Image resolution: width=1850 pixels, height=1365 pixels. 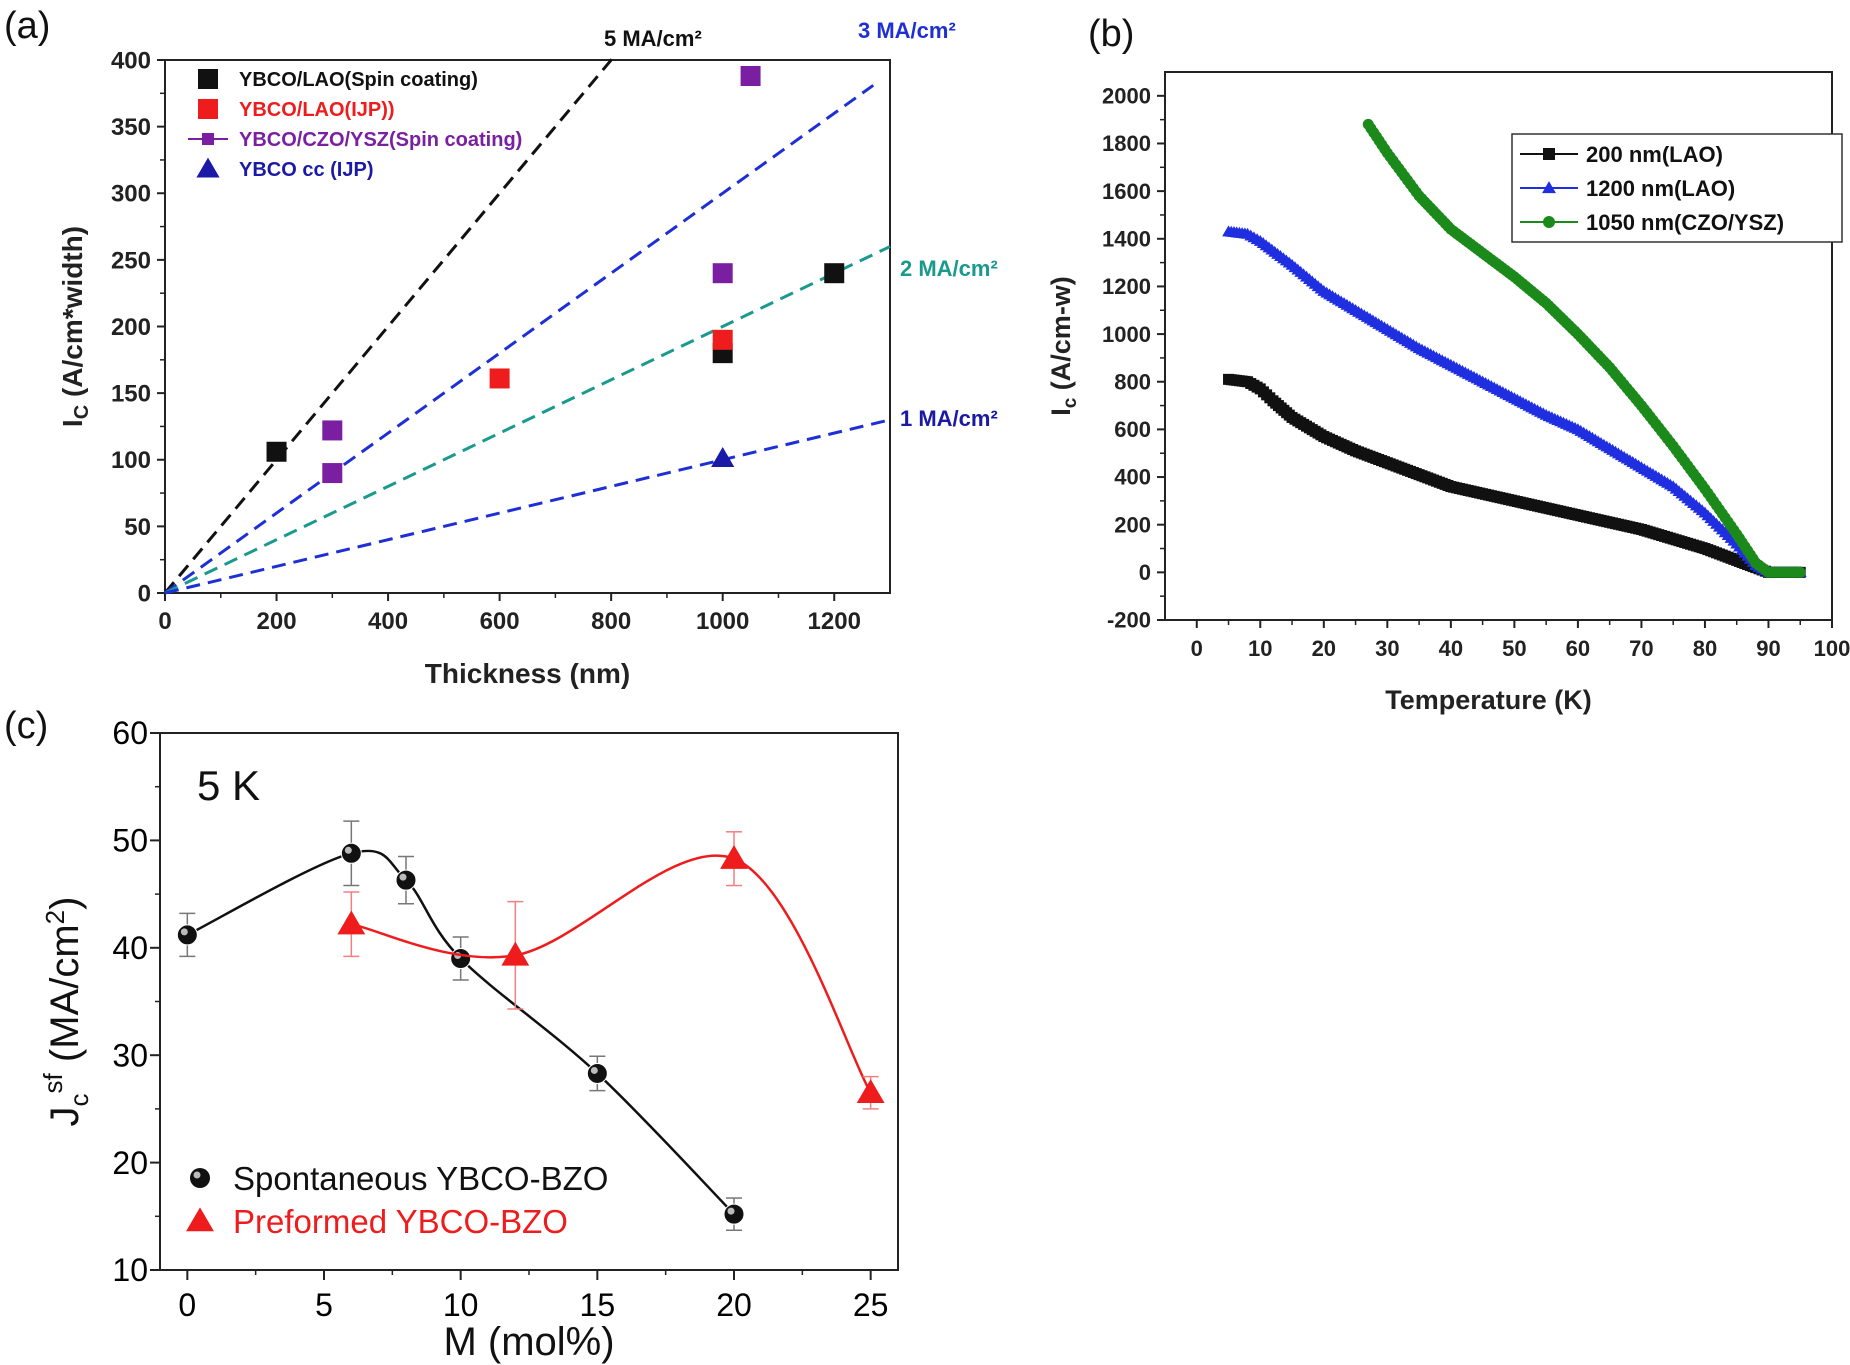 I want to click on x-tick-label: 800, so click(x=611, y=621).